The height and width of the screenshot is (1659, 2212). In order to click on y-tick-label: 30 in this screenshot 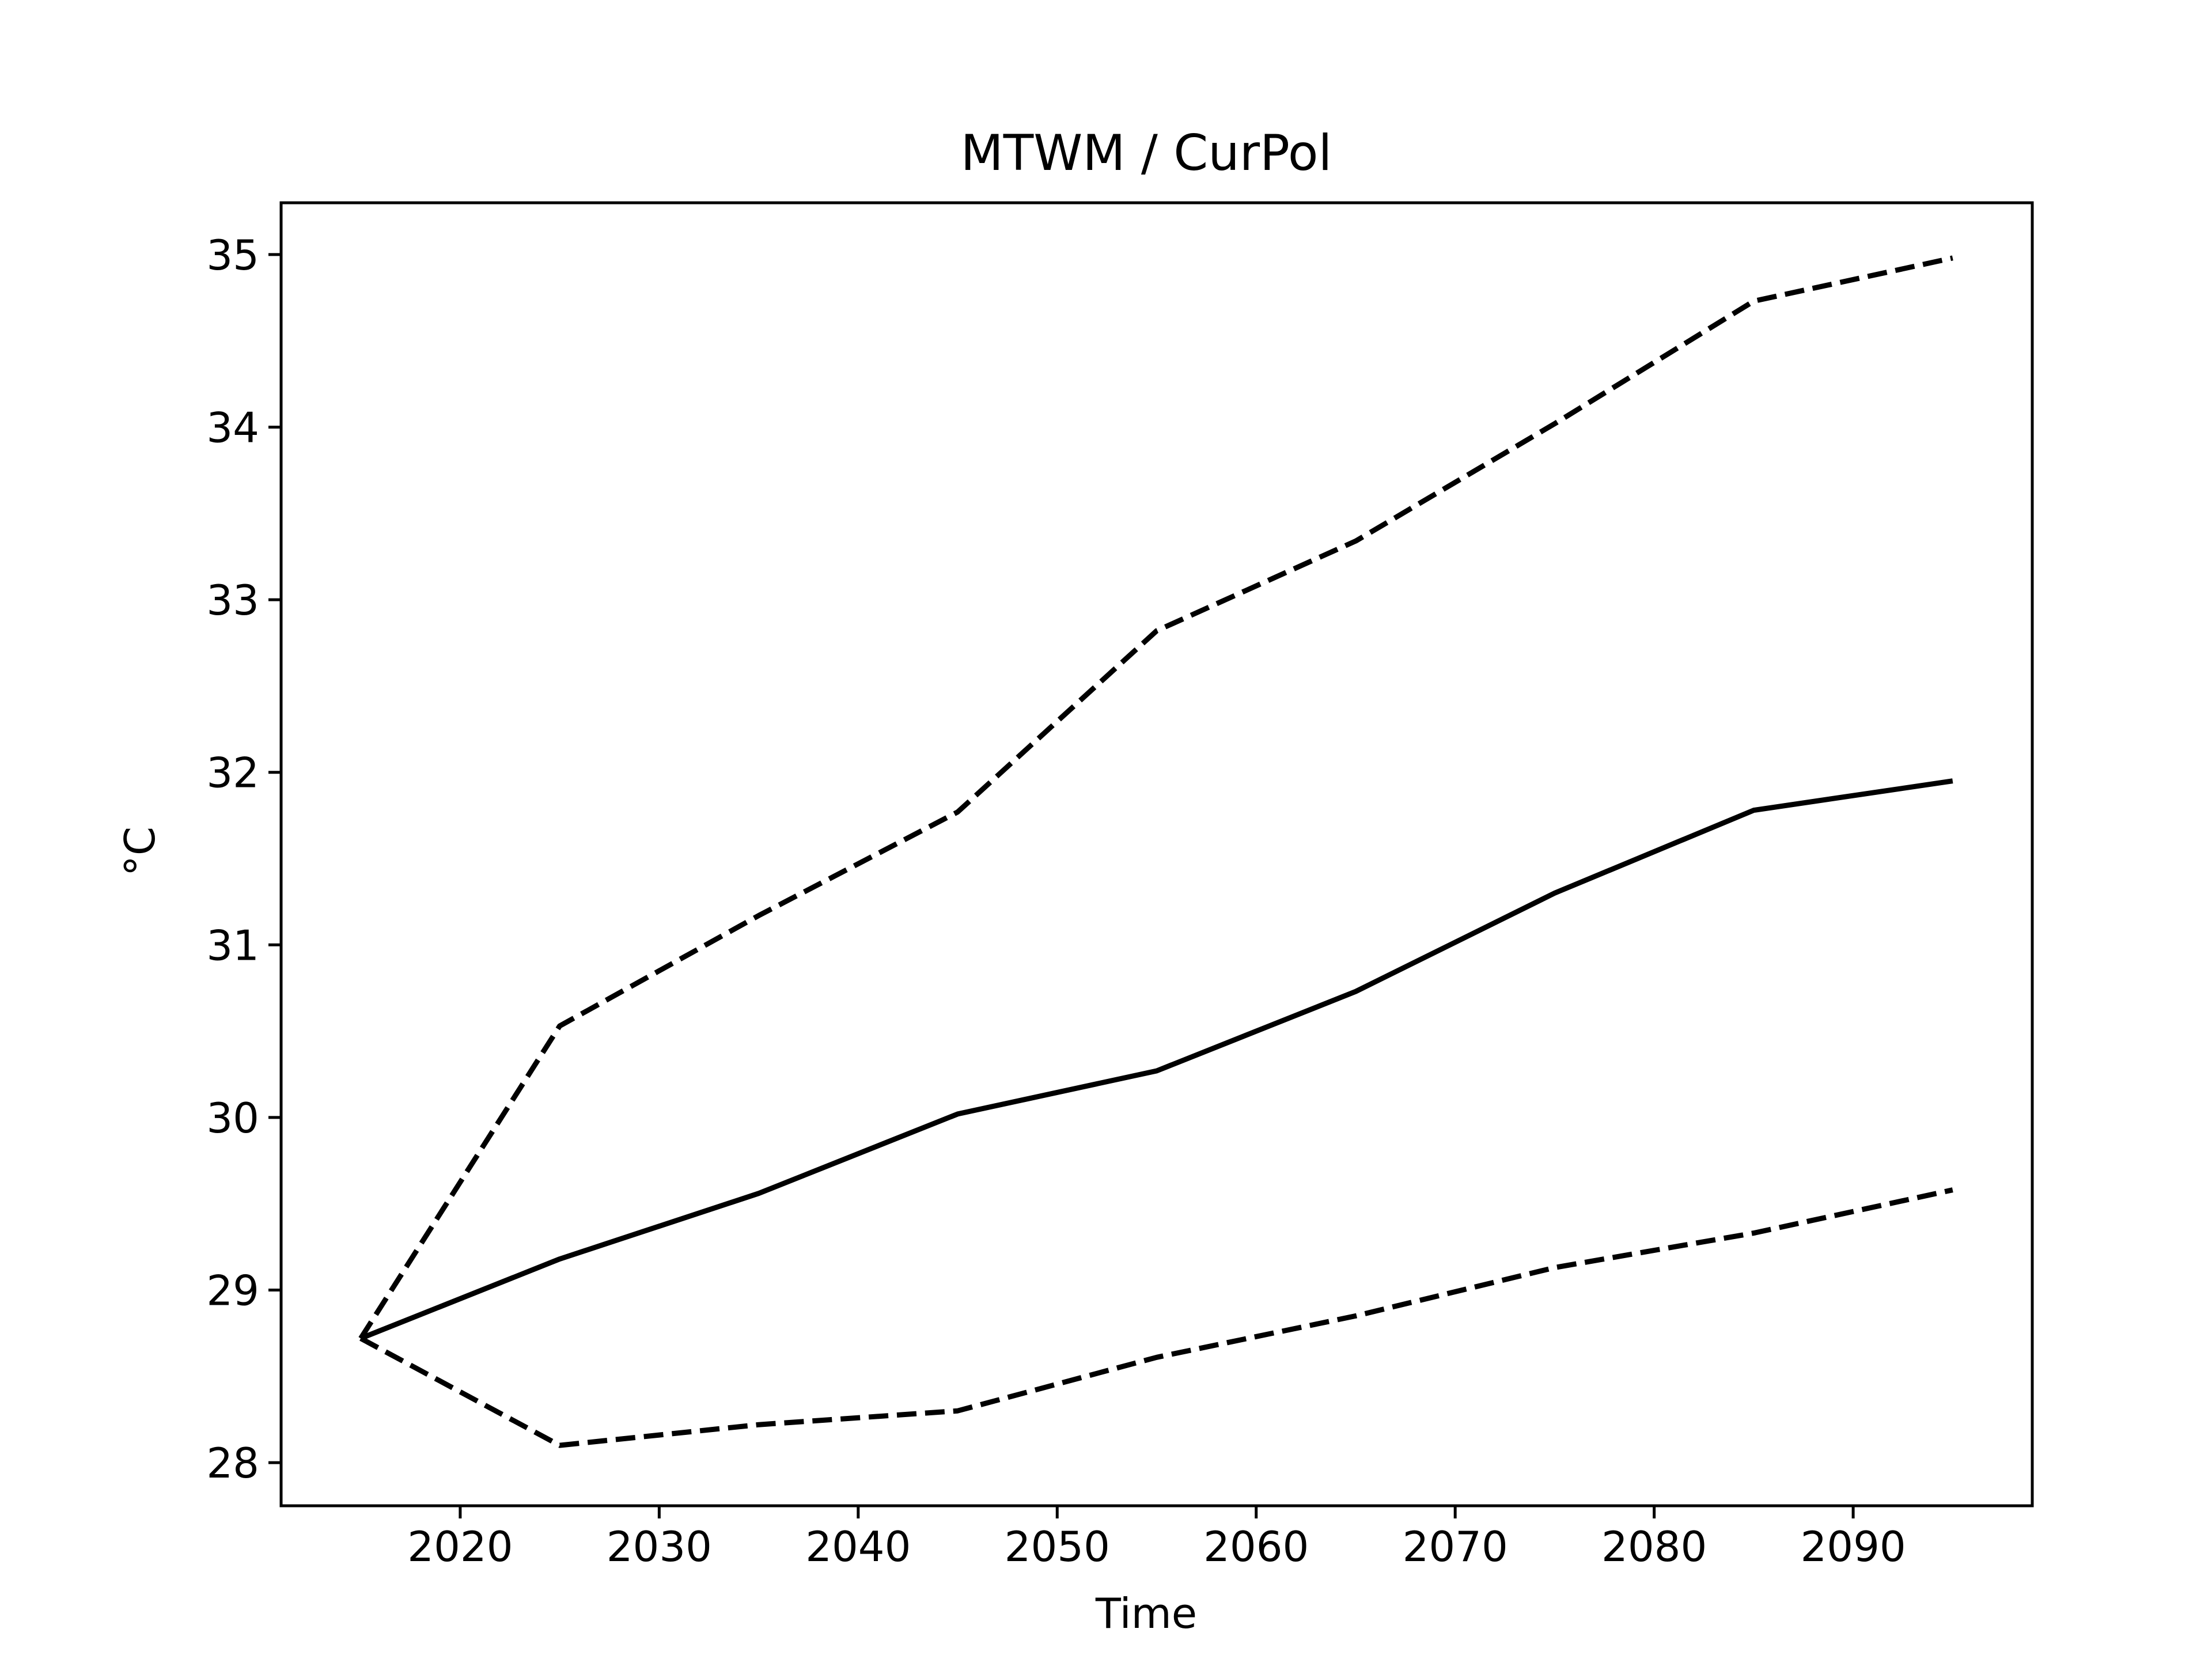, I will do `click(232, 1118)`.